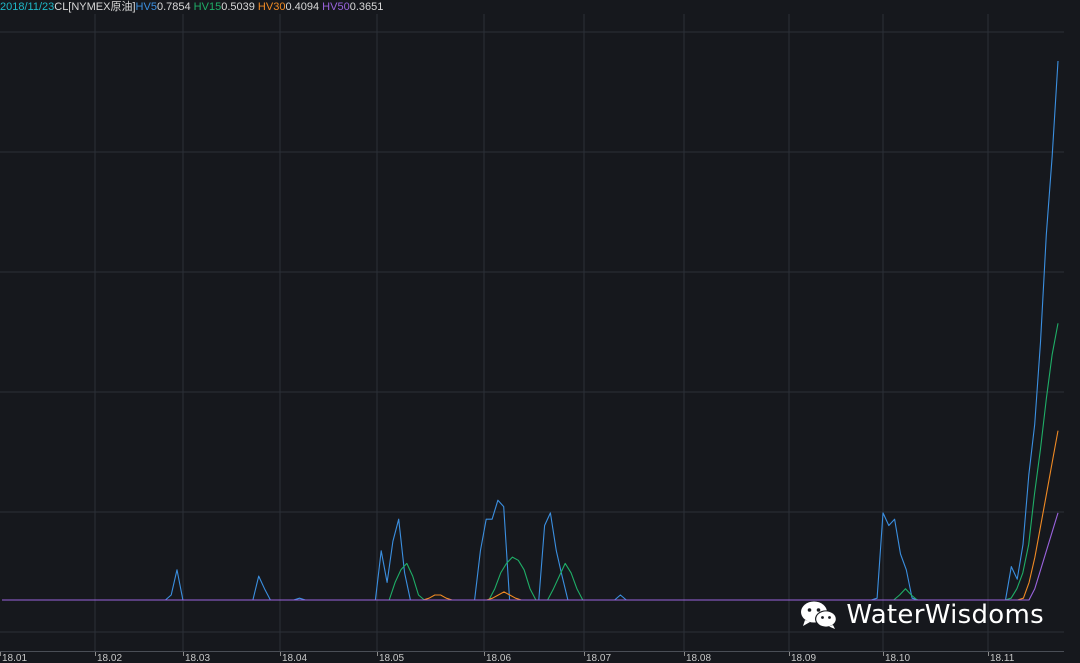 This screenshot has width=1080, height=663. What do you see at coordinates (294, 658) in the screenshot?
I see `x-tick-label: 18.04` at bounding box center [294, 658].